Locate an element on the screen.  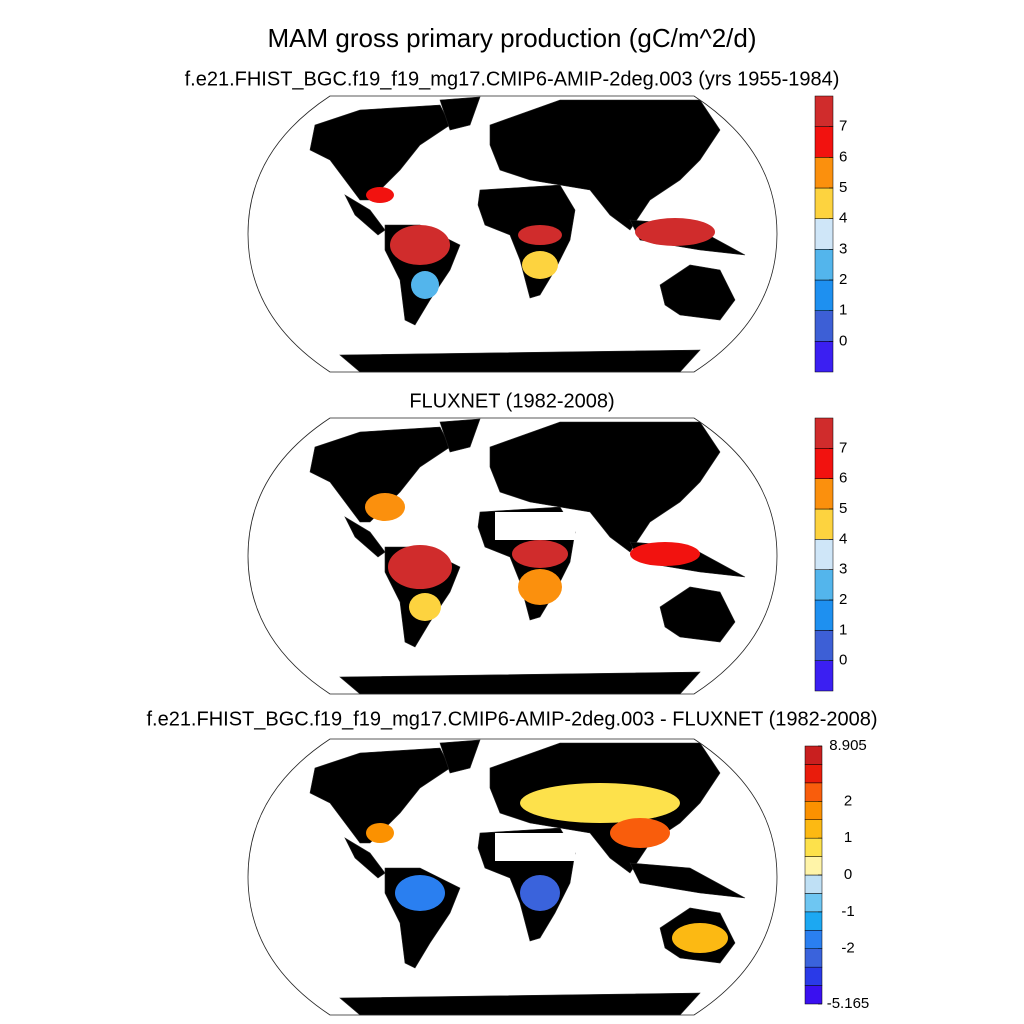
colorbar-label: -1 is located at coordinates (847, 911).